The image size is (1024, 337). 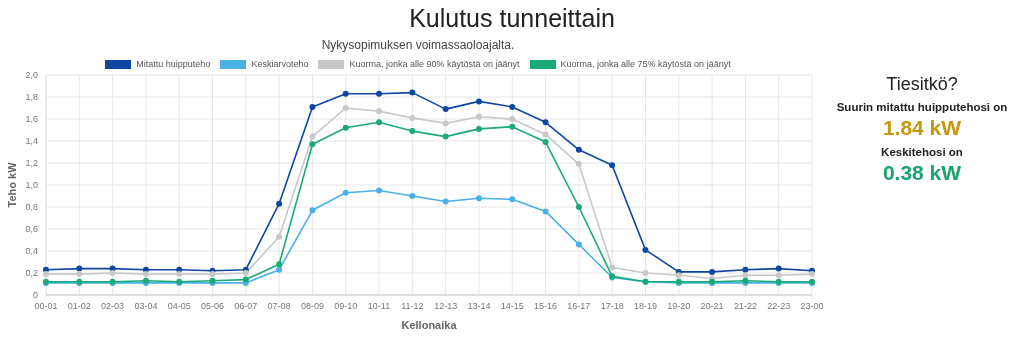 What do you see at coordinates (779, 306) in the screenshot?
I see `x-tick-label: 22-23` at bounding box center [779, 306].